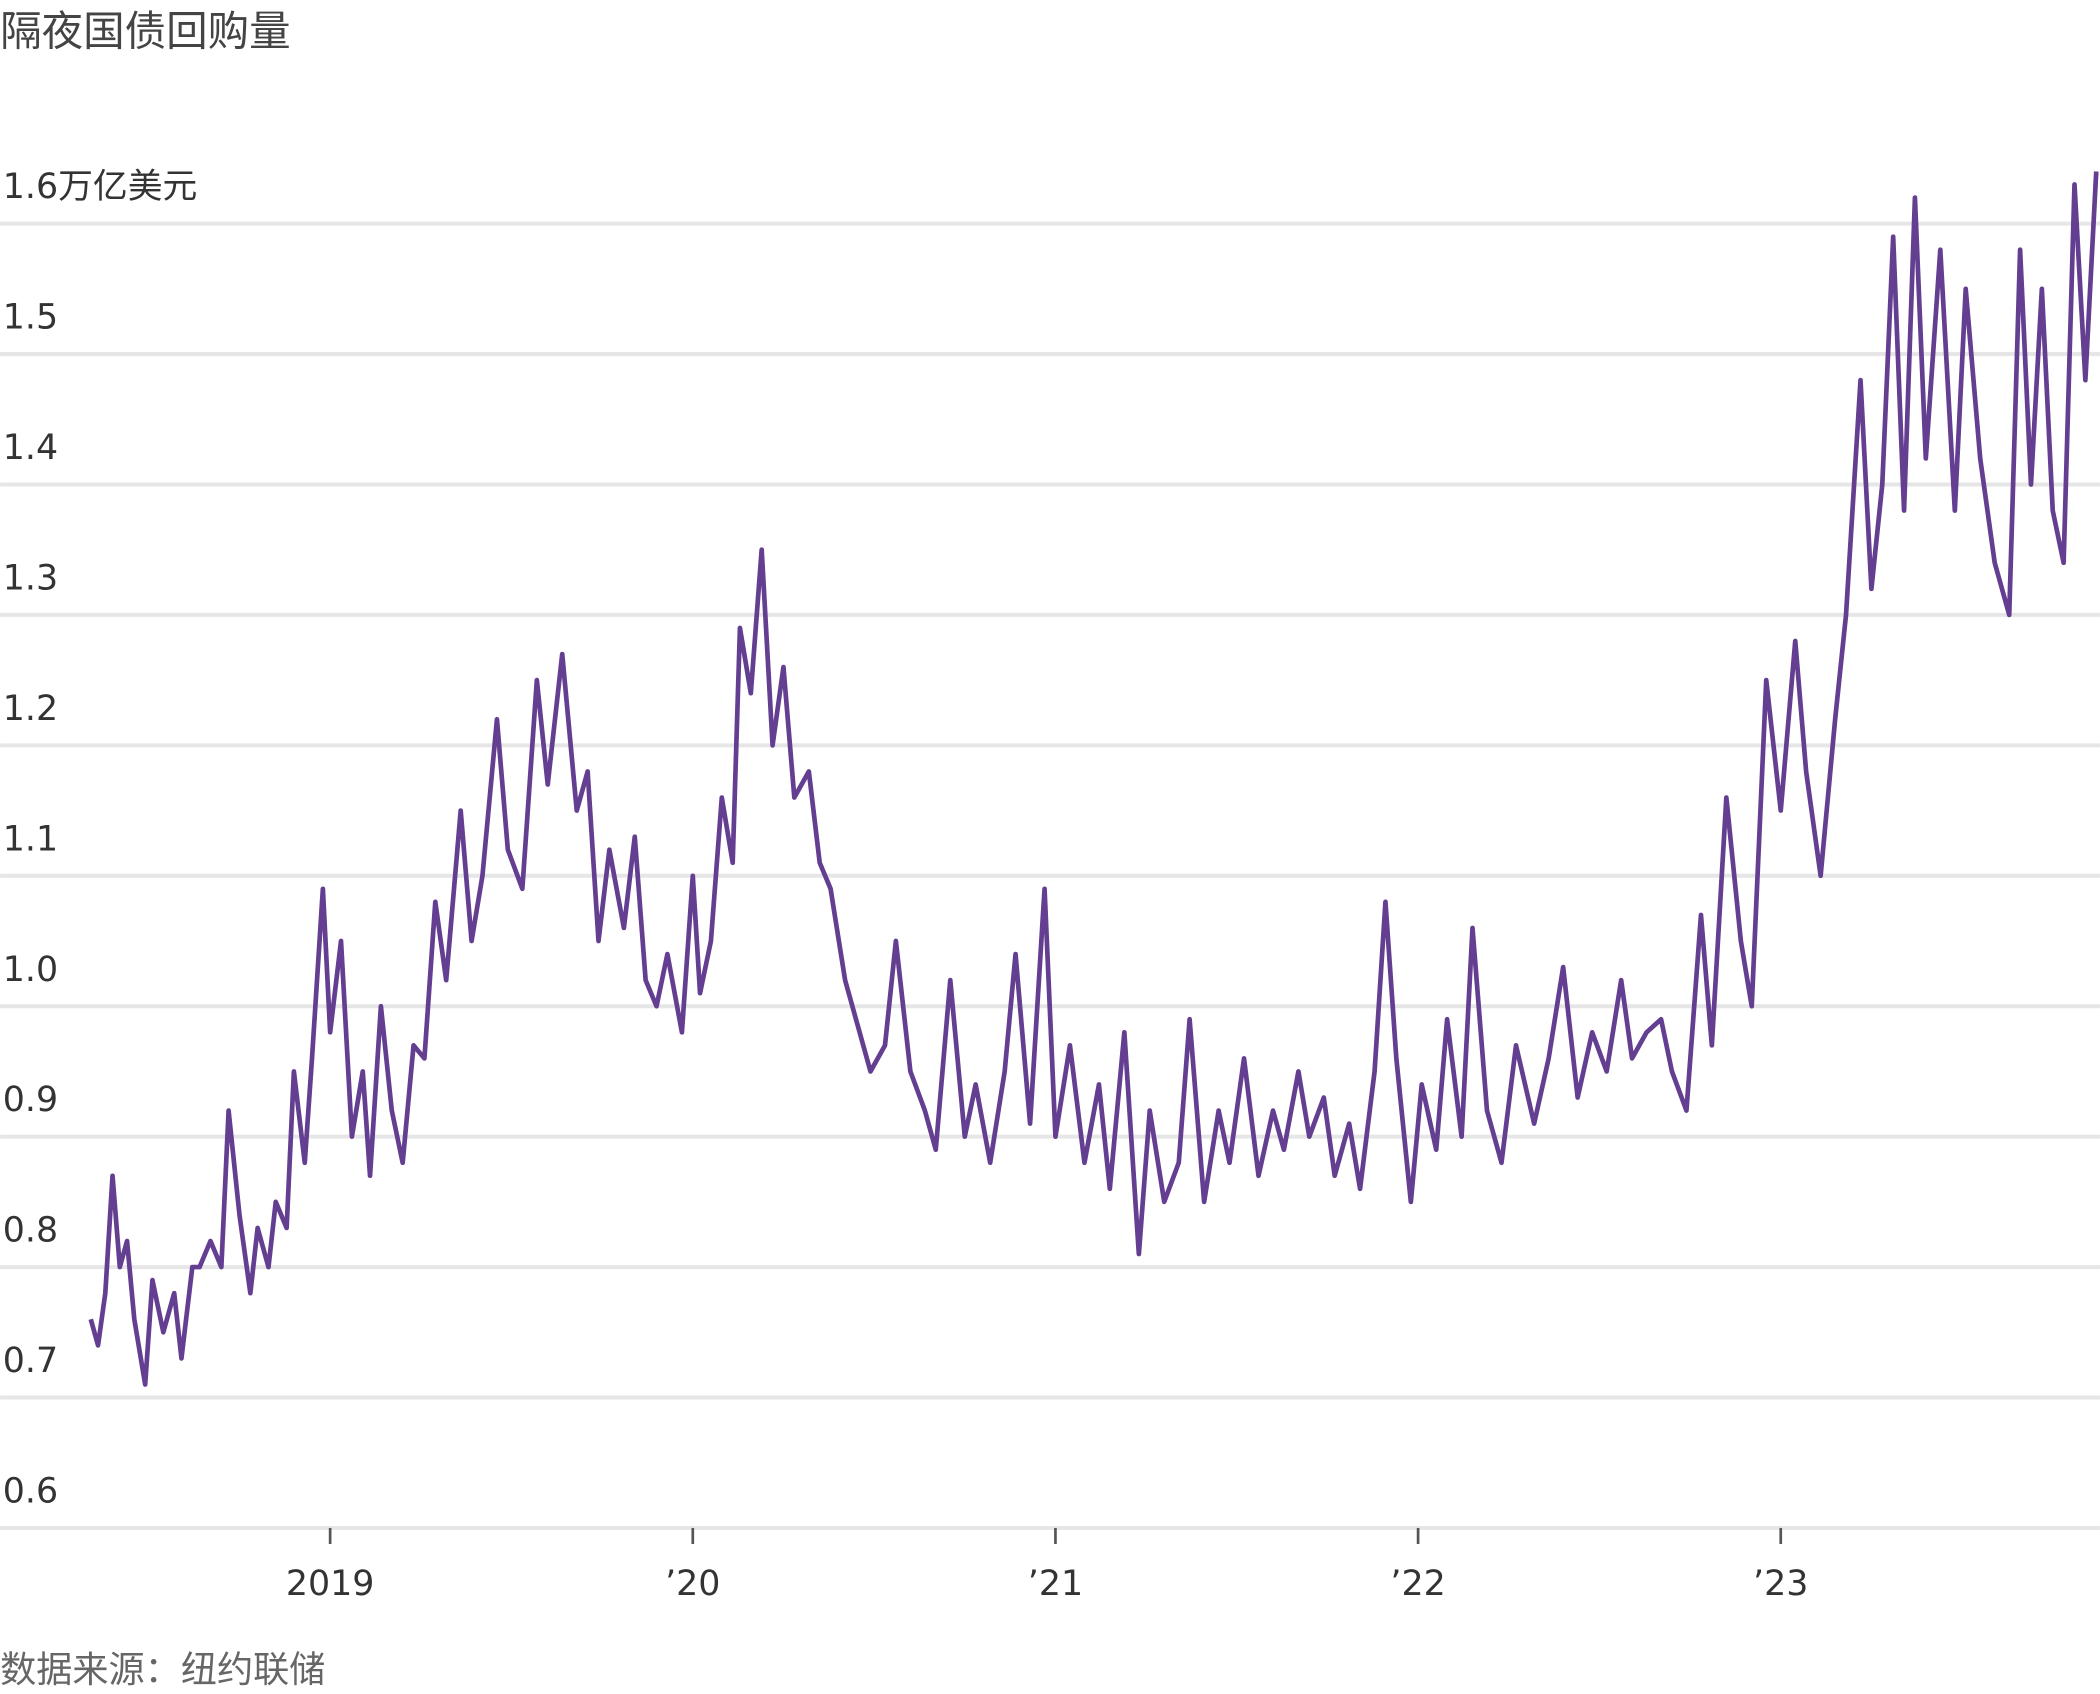  I want to click on x-tick-label: 2019, so click(330, 1584).